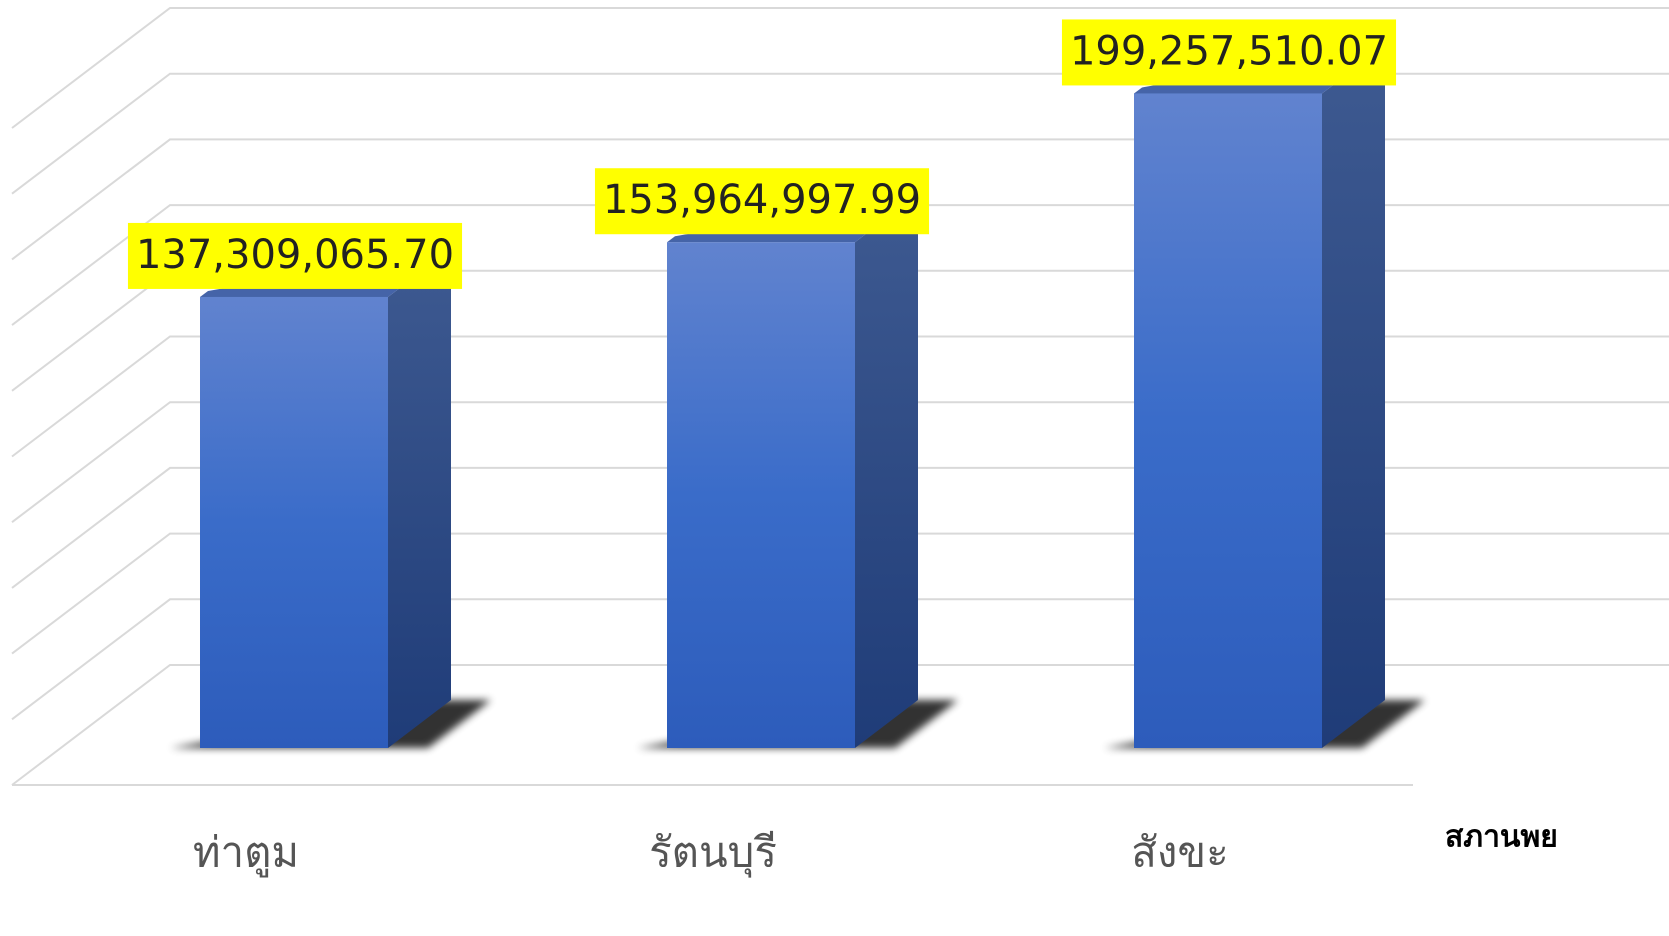 The height and width of the screenshot is (936, 1669). Describe the element at coordinates (1179, 852) in the screenshot. I see `x-tick-label: สังขะ` at that location.